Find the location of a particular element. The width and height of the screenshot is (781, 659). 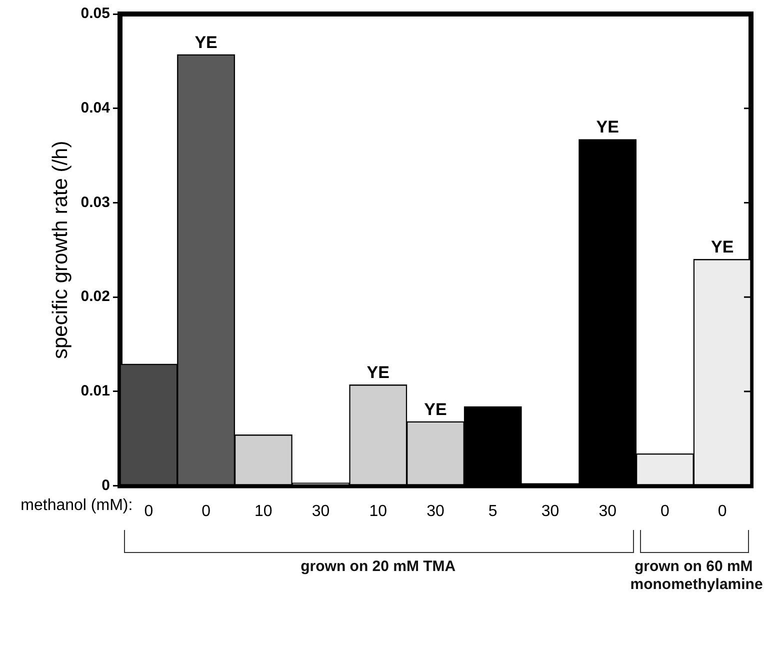

text: grown on 60 mM monomethylamine is located at coordinates (696, 576).